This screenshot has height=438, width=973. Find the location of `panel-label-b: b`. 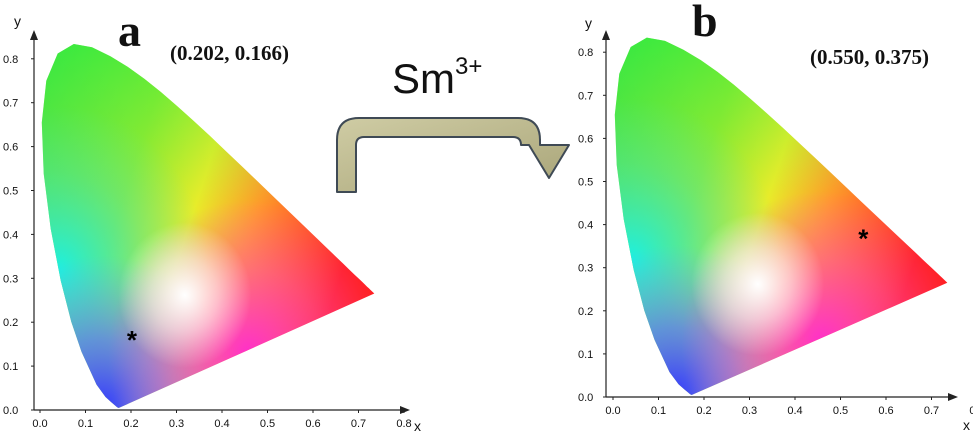

panel-label-b: b is located at coordinates (705, 23).